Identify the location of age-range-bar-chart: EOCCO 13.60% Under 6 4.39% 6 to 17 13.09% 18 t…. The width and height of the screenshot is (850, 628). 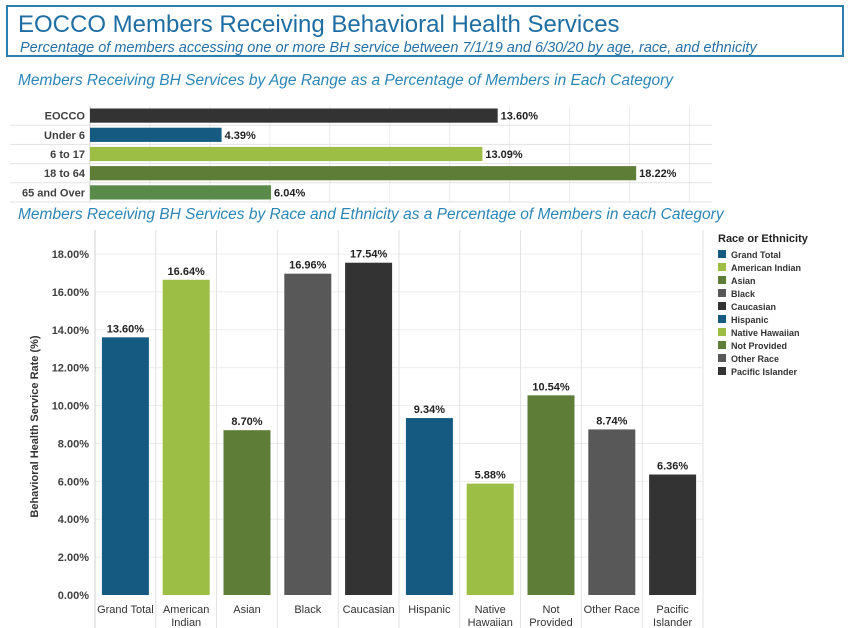
(361, 154).